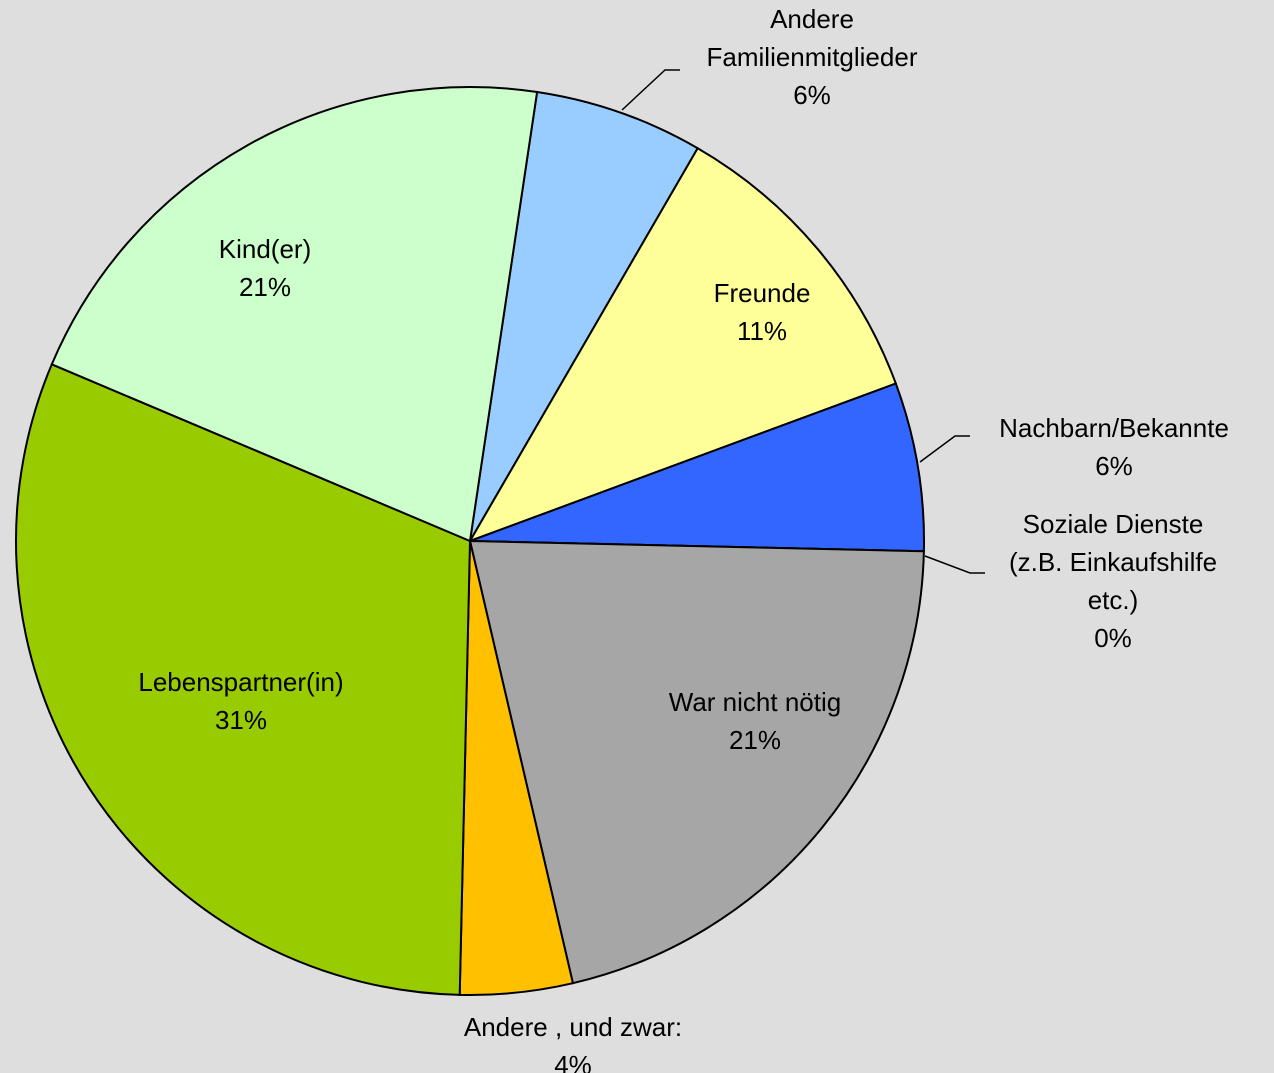 The width and height of the screenshot is (1274, 1073). I want to click on slice-label: Andere Familienmitglieder, so click(812, 38).